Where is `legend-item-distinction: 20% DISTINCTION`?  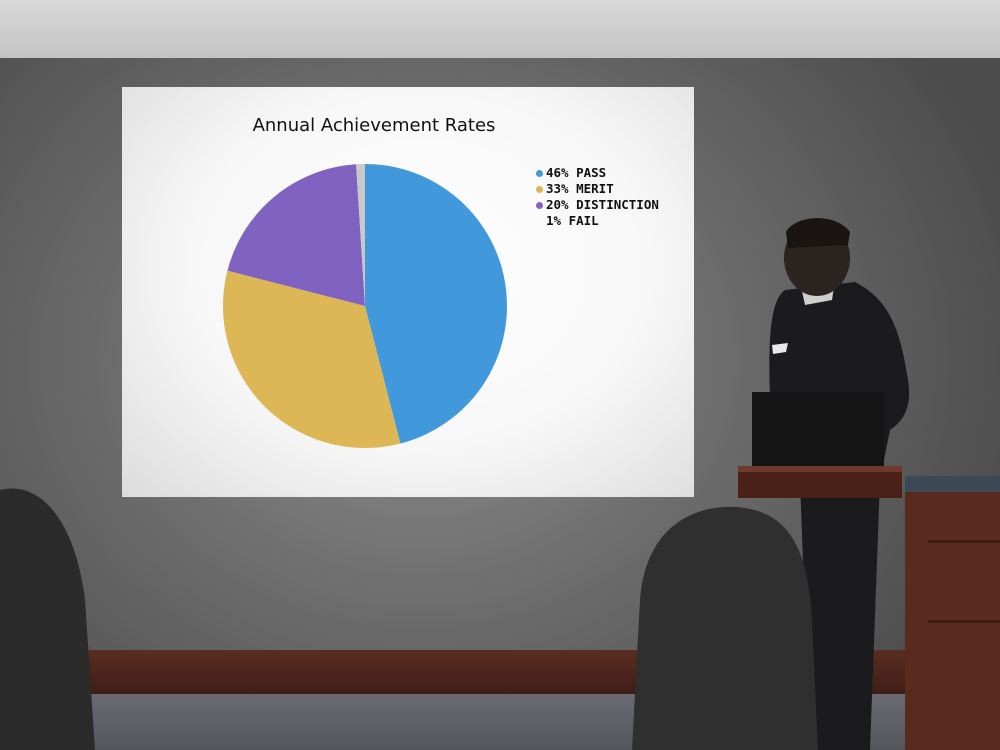
legend-item-distinction: 20% DISTINCTION is located at coordinates (597, 205).